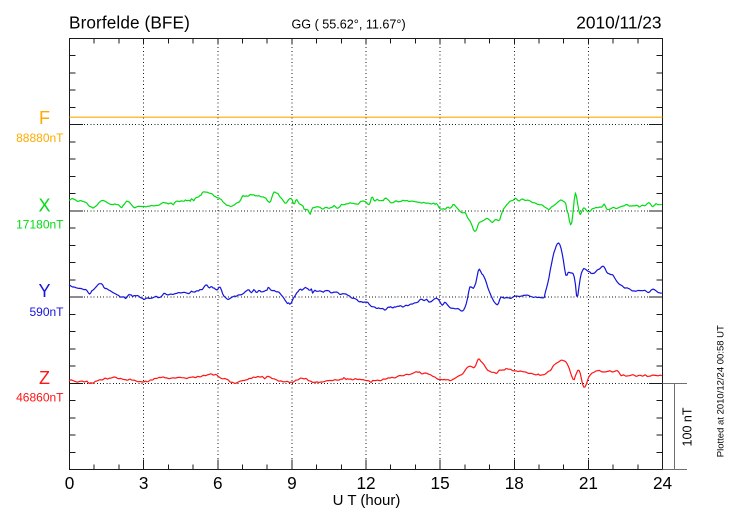 This screenshot has width=730, height=520. I want to click on svg-text: 24, so click(663, 483).